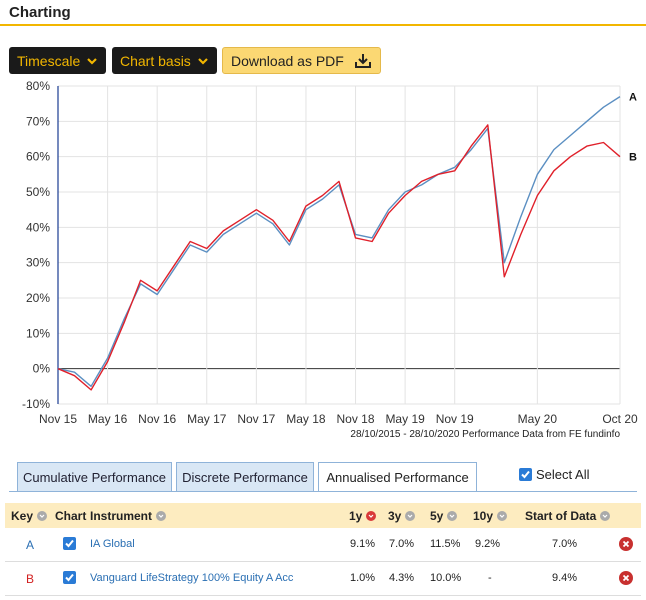 This screenshot has width=646, height=600. What do you see at coordinates (38, 263) in the screenshot?
I see `y-tick-label: 30%` at bounding box center [38, 263].